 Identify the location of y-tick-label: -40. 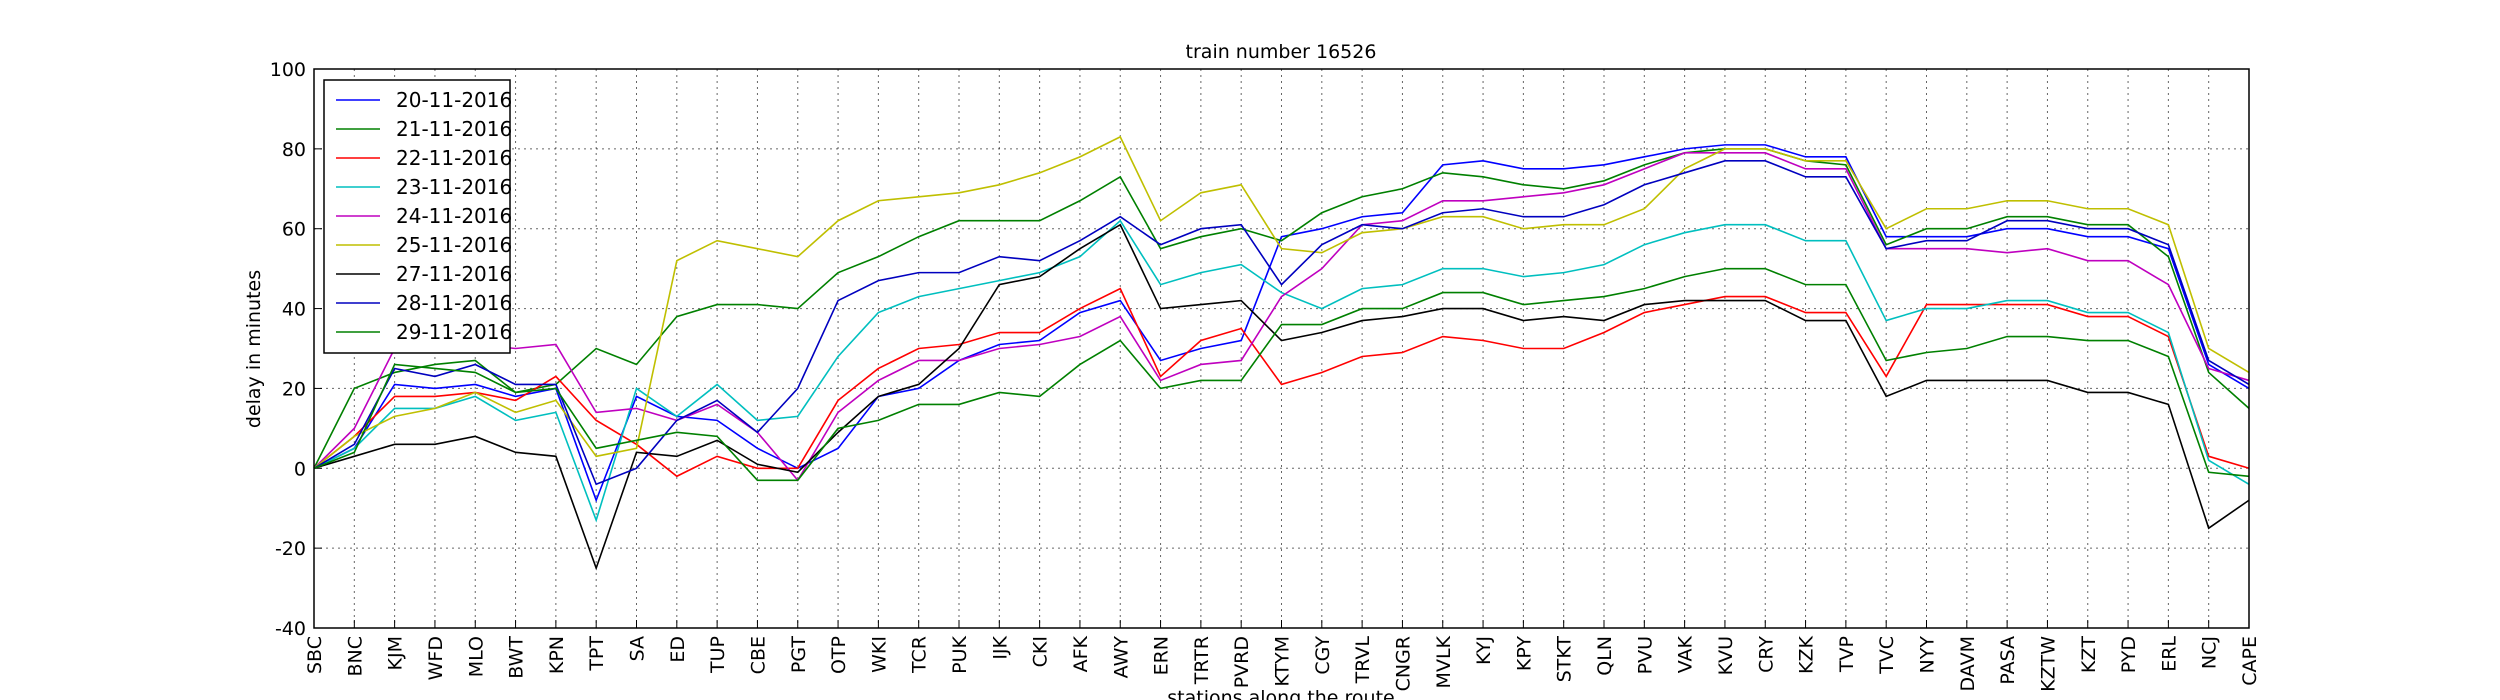
(290, 629).